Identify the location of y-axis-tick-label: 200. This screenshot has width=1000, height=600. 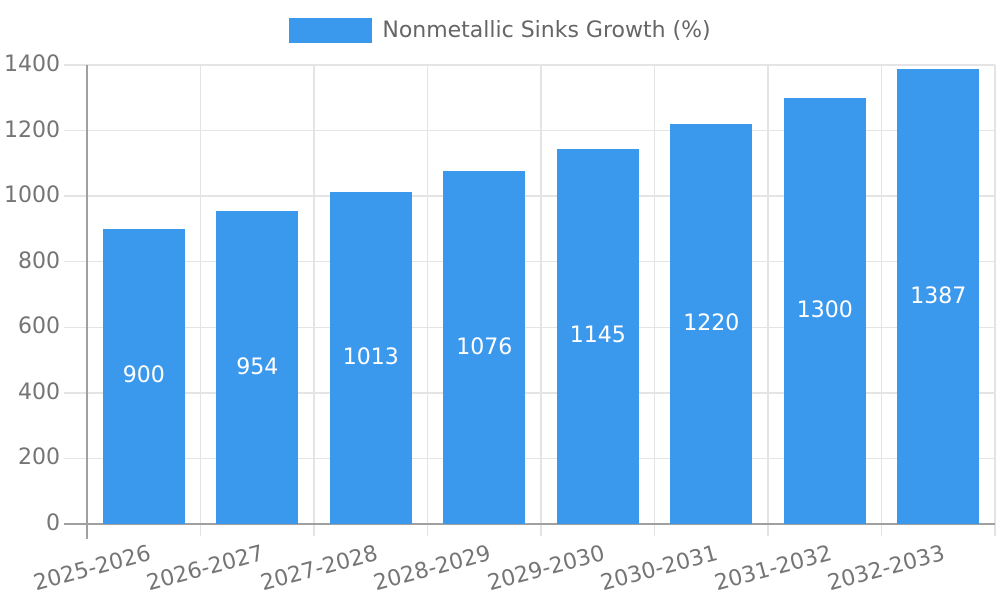
(39, 458).